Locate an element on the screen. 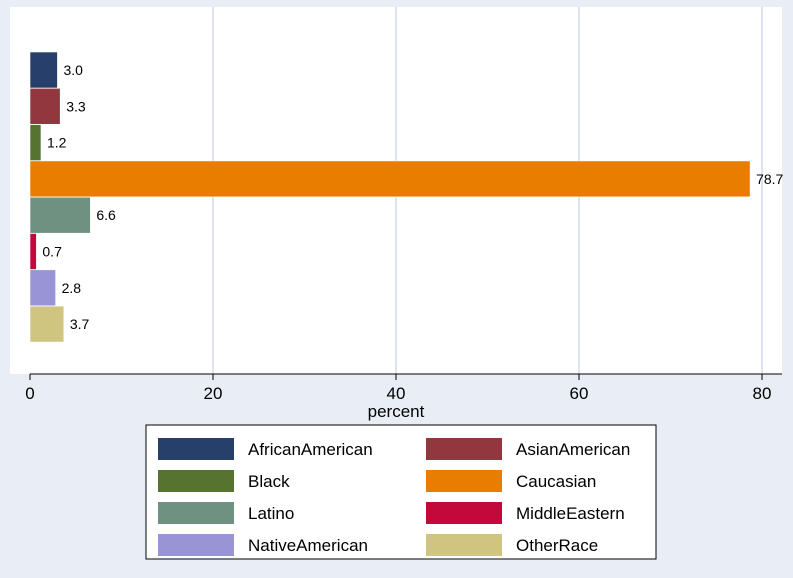 The image size is (793, 578). bar-label-MiddleEastern: 0.7 is located at coordinates (52, 252).